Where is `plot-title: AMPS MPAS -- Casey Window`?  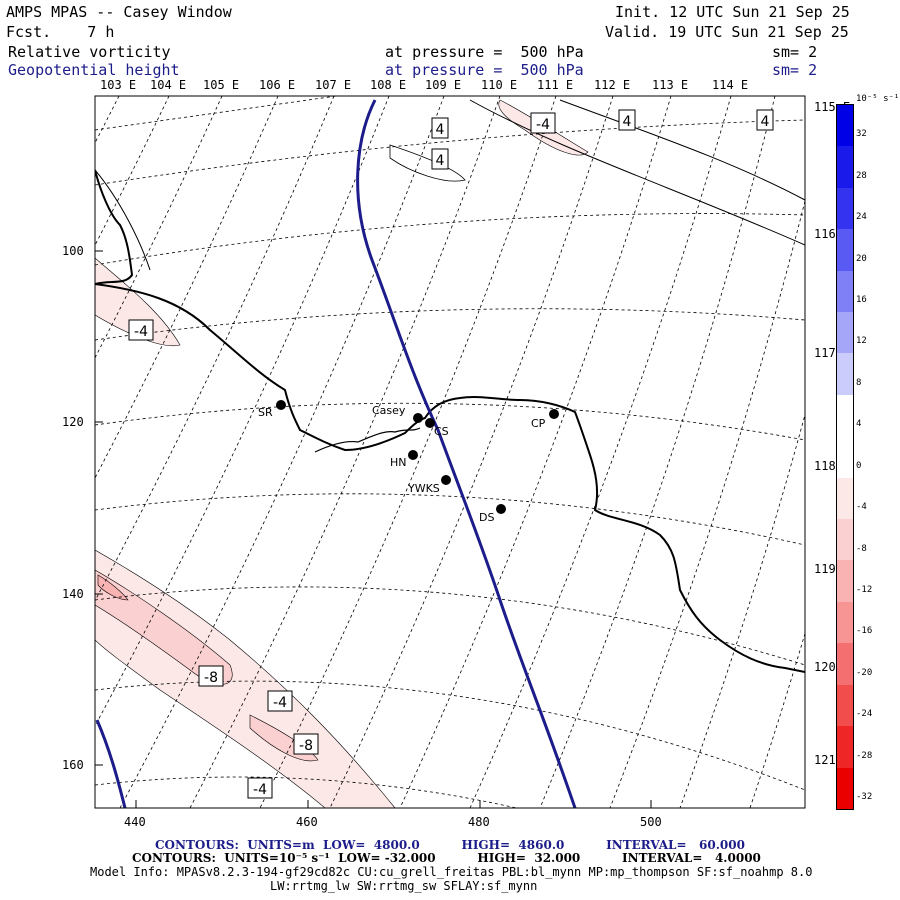
plot-title: AMPS MPAS -- Casey Window is located at coordinates (119, 12).